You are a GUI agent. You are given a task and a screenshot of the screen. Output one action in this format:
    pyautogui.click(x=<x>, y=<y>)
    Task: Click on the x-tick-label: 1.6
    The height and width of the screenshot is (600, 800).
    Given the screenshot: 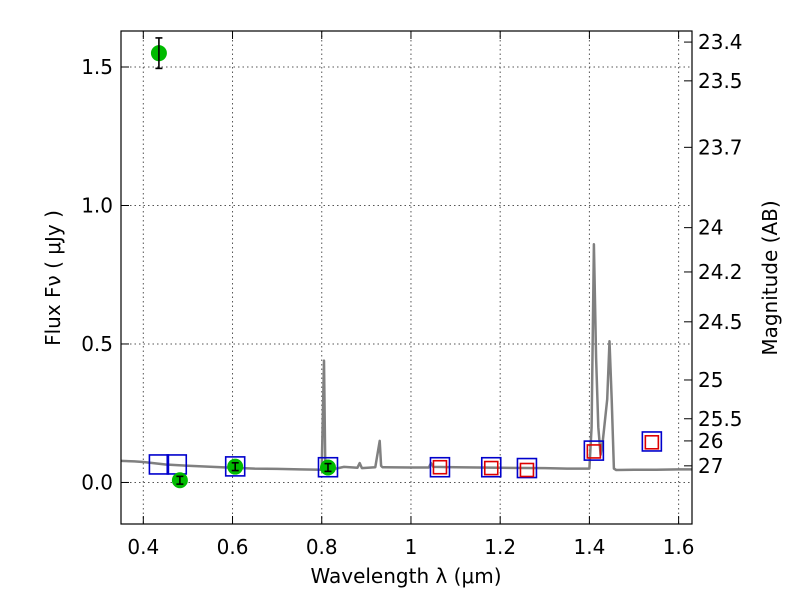 What is the action you would take?
    pyautogui.click(x=679, y=547)
    